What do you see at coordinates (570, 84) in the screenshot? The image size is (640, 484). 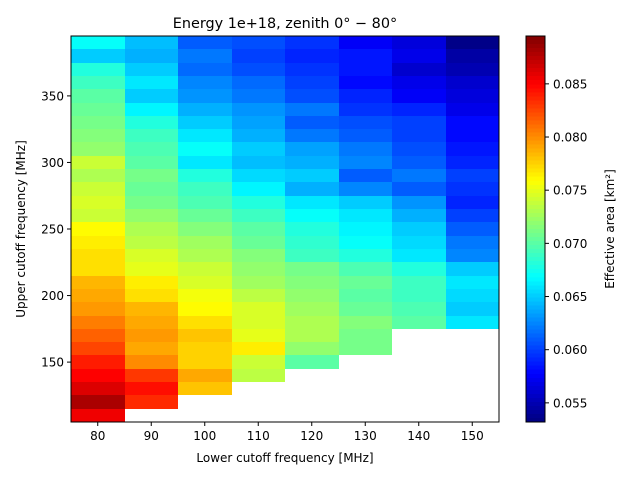 I see `colorbar-tick-label: 0.085` at bounding box center [570, 84].